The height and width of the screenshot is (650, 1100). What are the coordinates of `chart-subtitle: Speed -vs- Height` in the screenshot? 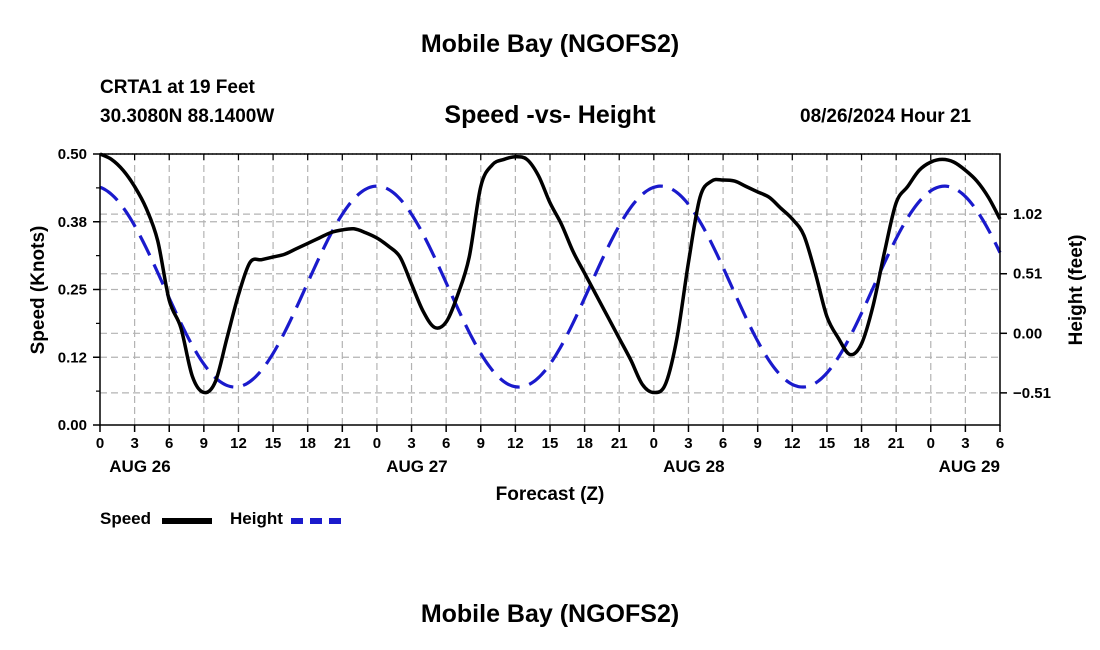 It's located at (550, 115).